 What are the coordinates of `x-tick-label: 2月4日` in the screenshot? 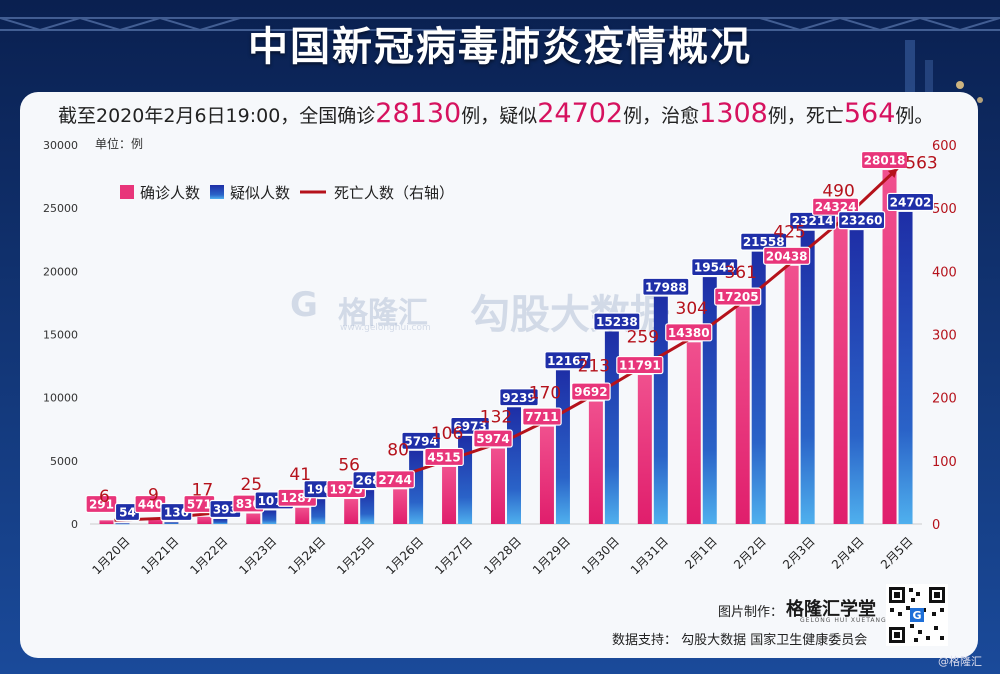 It's located at (848, 553).